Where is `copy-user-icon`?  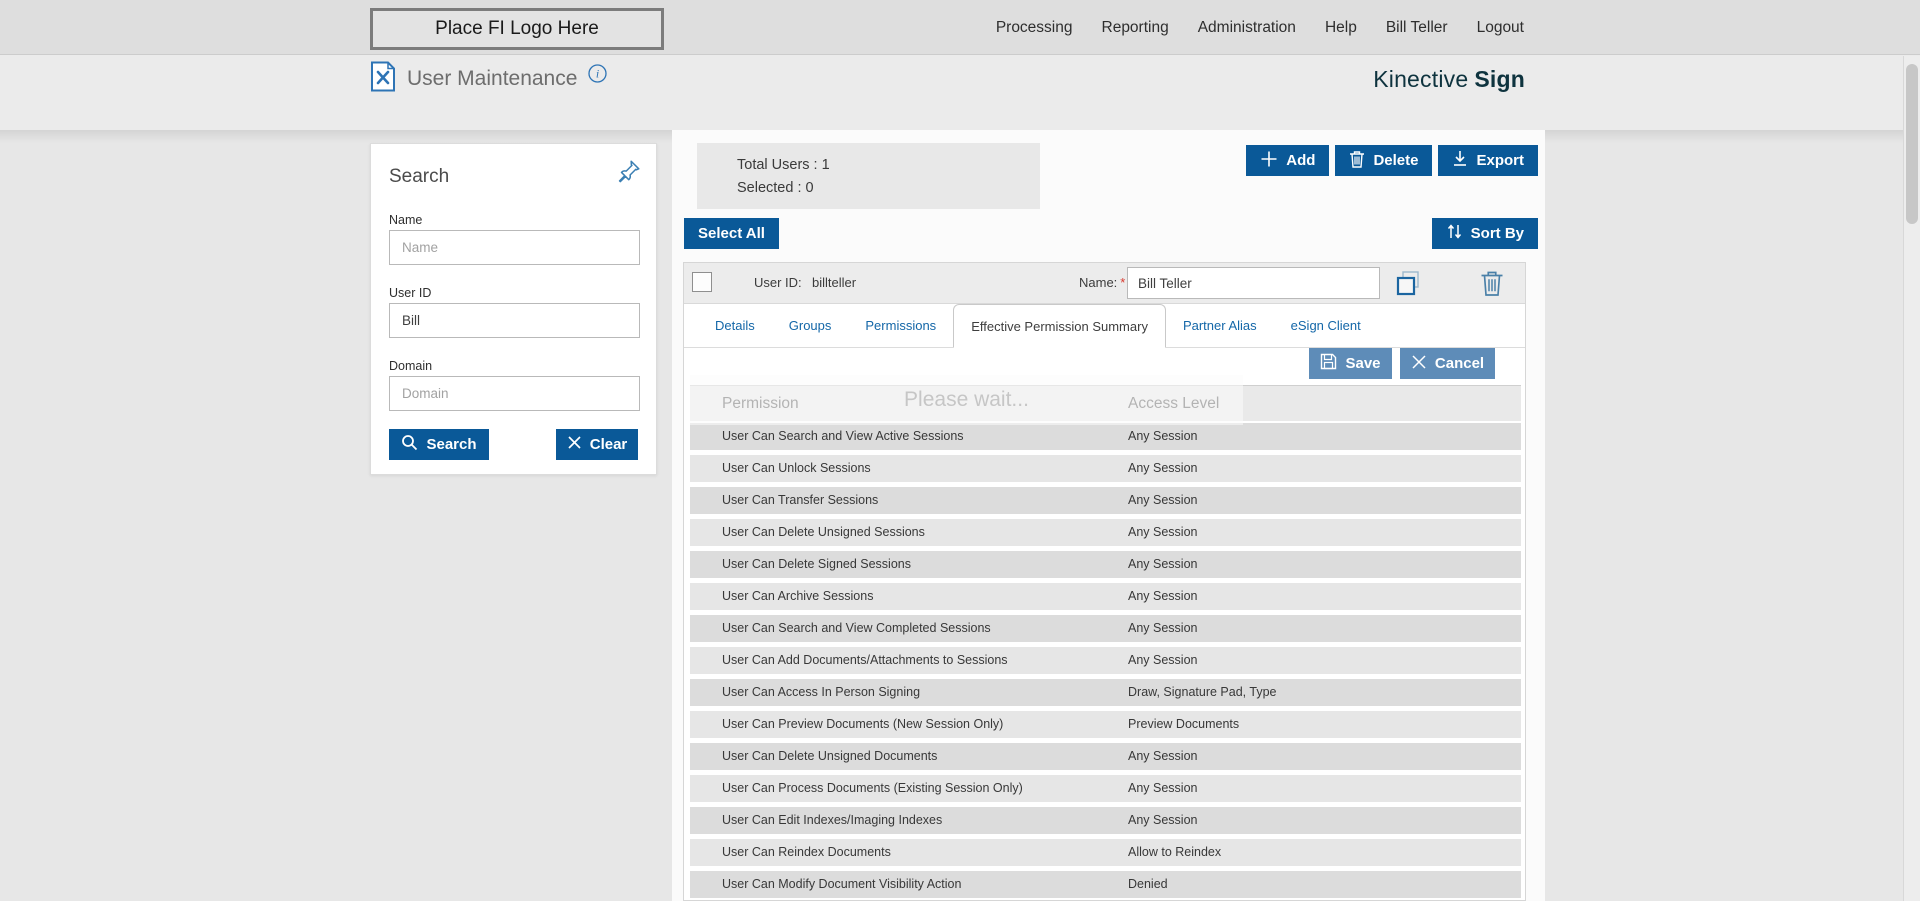
copy-user-icon is located at coordinates (1408, 285).